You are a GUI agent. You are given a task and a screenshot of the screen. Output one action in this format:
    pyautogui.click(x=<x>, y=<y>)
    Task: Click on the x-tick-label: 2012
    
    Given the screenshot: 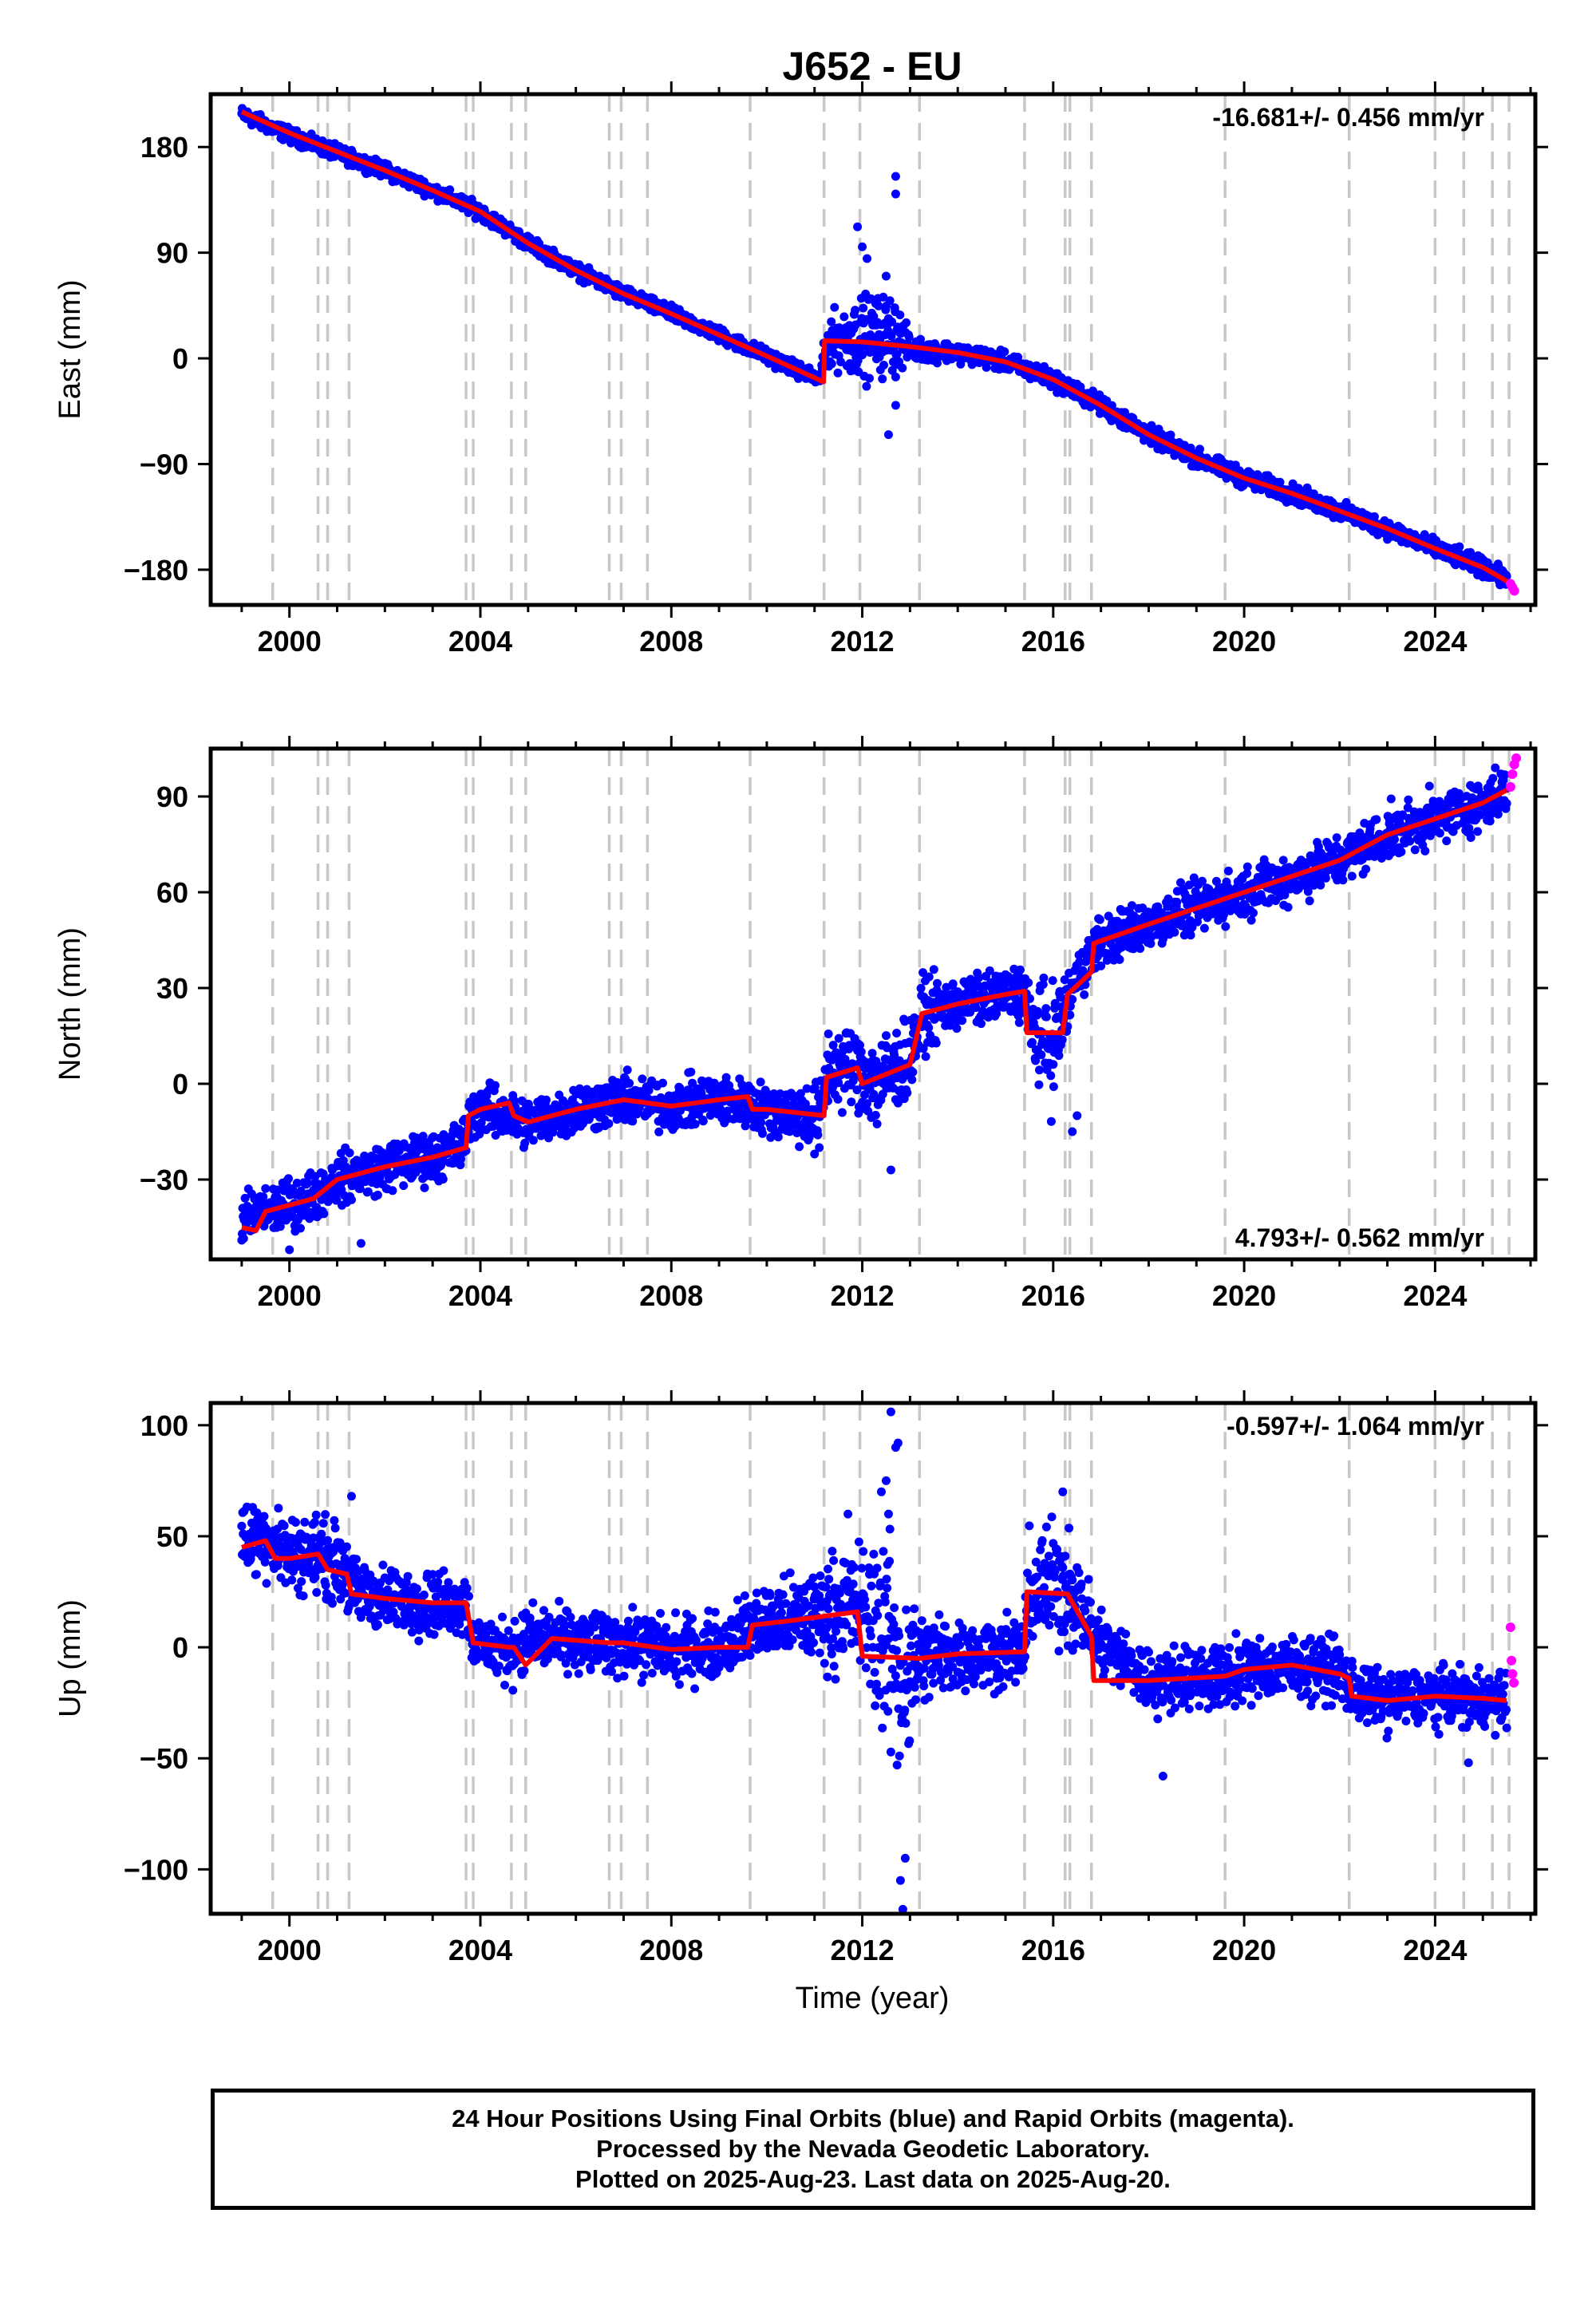 What is the action you would take?
    pyautogui.click(x=862, y=641)
    